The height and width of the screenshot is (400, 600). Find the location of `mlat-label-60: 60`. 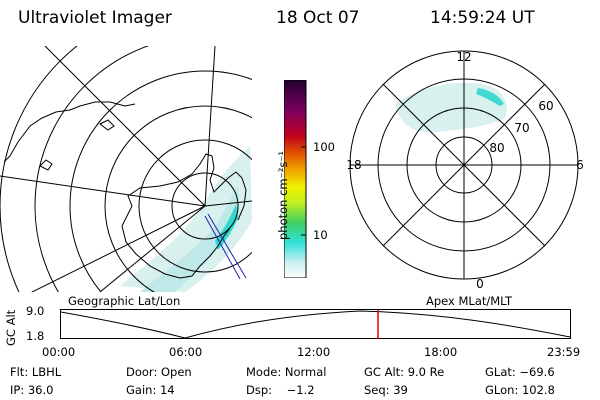

mlat-label-60: 60 is located at coordinates (545, 106).